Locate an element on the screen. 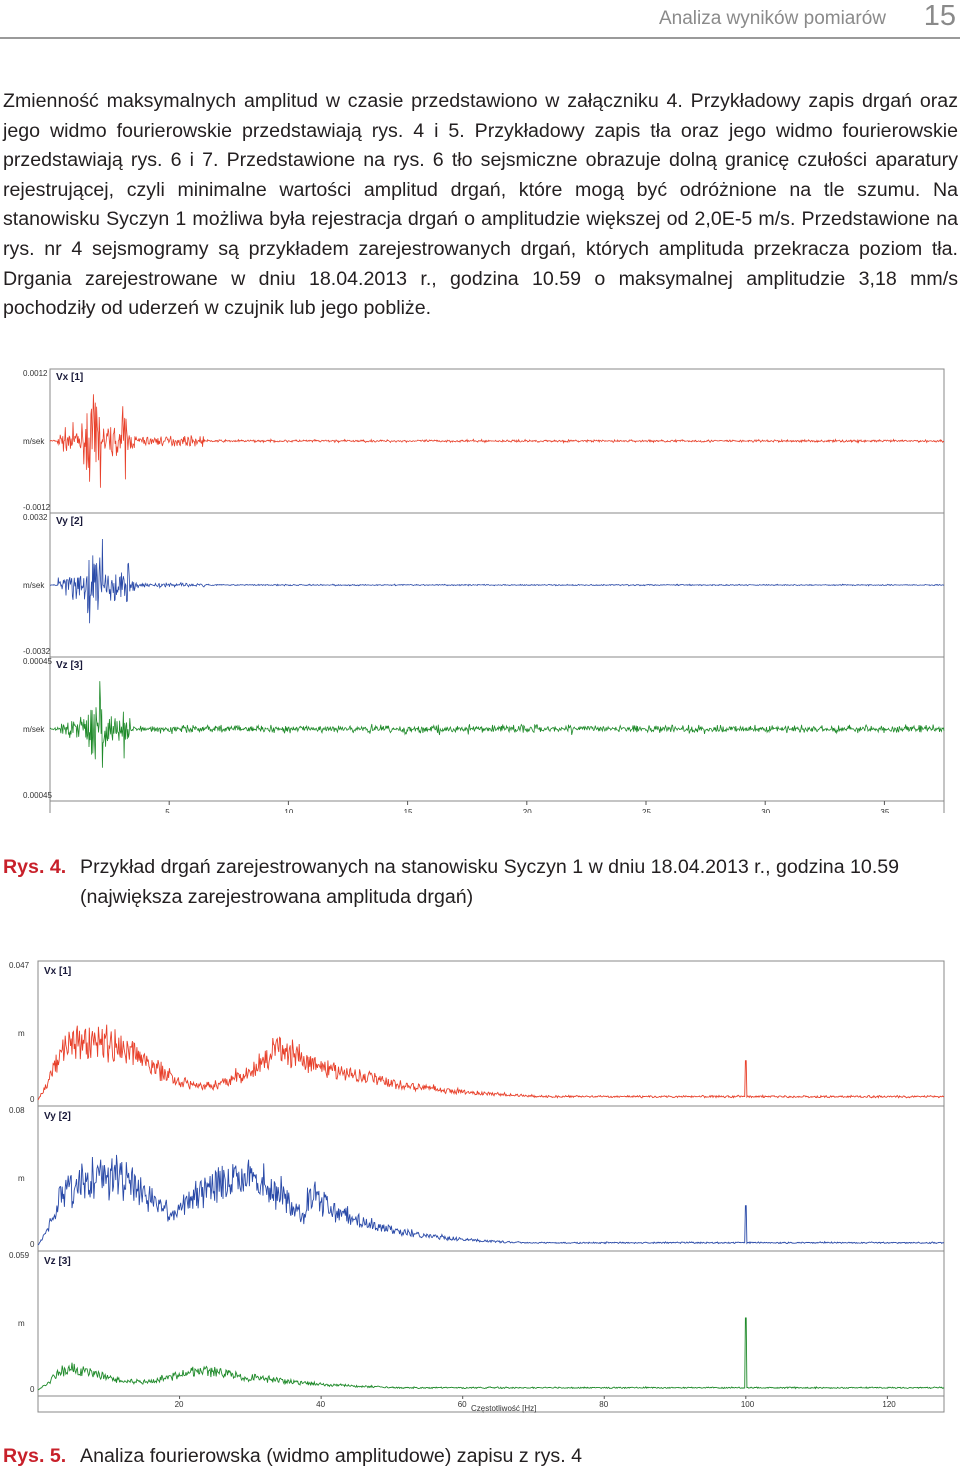 This screenshot has width=960, height=1474. y-max-label: 0.047 is located at coordinates (19, 965).